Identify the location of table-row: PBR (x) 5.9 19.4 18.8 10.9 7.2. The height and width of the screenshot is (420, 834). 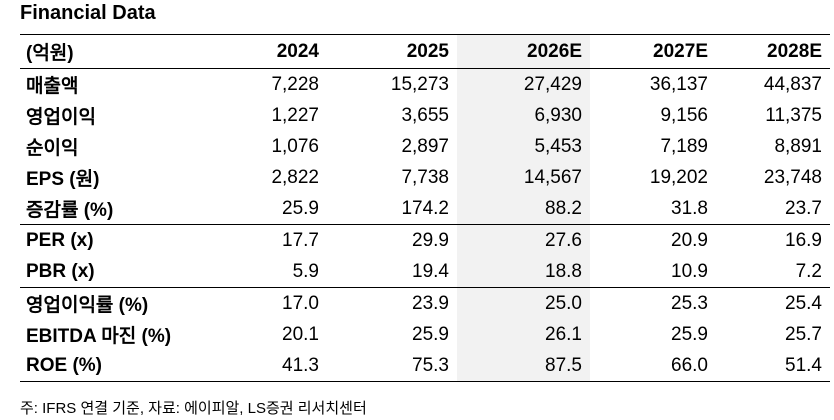
(425, 272).